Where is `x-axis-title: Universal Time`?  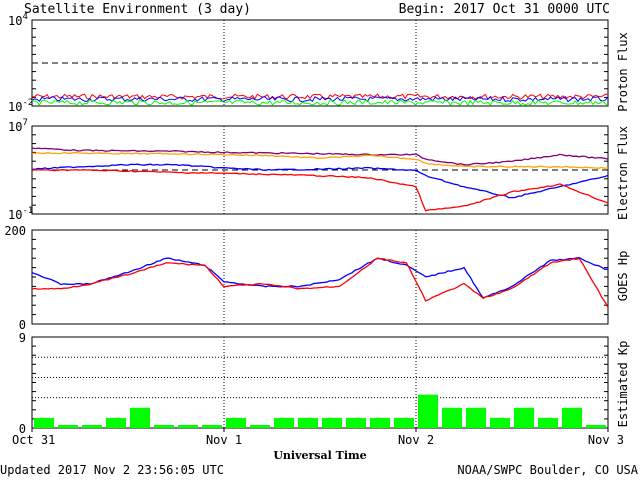
x-axis-title: Universal Time is located at coordinates (319, 455).